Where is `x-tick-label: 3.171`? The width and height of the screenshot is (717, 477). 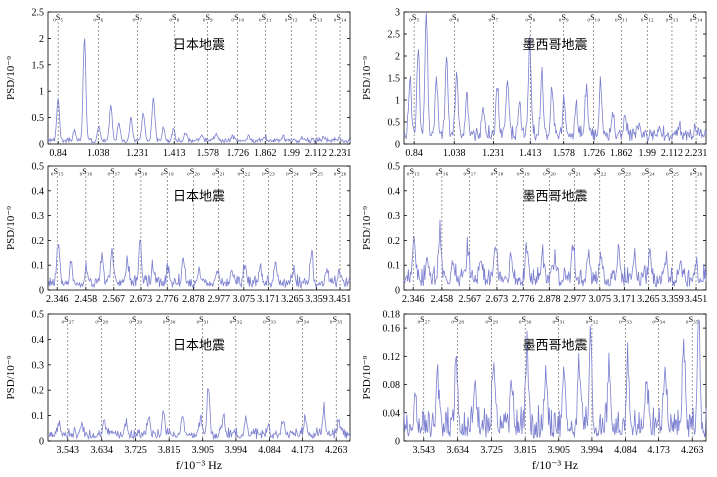 x-tick-label: 3.171 is located at coordinates (624, 299).